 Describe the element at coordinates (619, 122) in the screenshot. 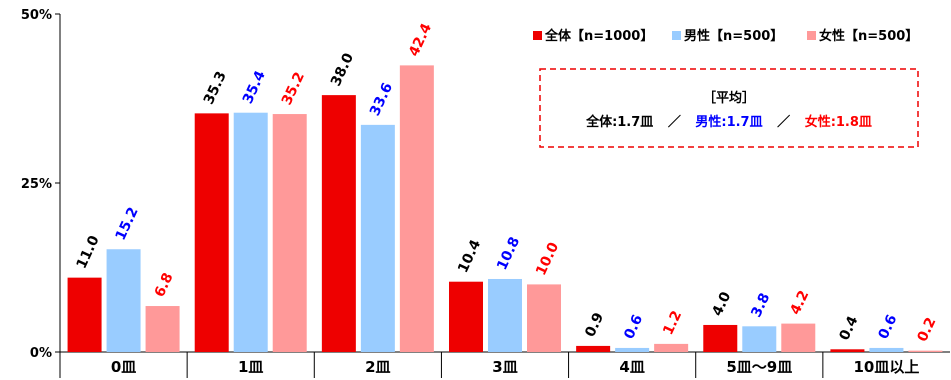

I see `average-overall: 全体:1.7皿` at that location.